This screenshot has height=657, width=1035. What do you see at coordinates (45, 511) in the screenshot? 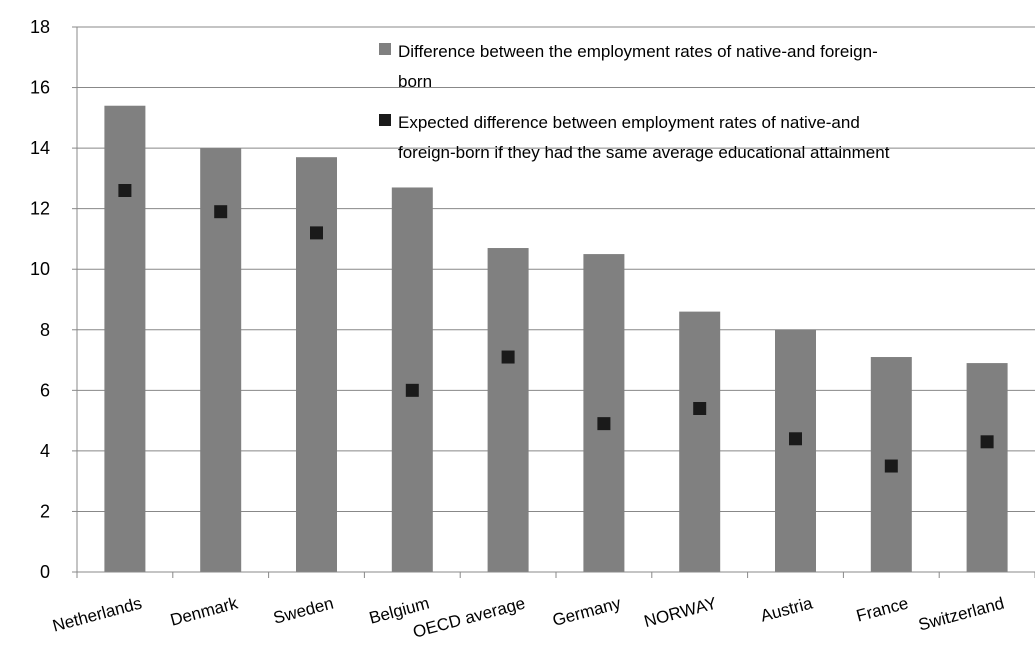
I see `y-tick-label: 2` at bounding box center [45, 511].